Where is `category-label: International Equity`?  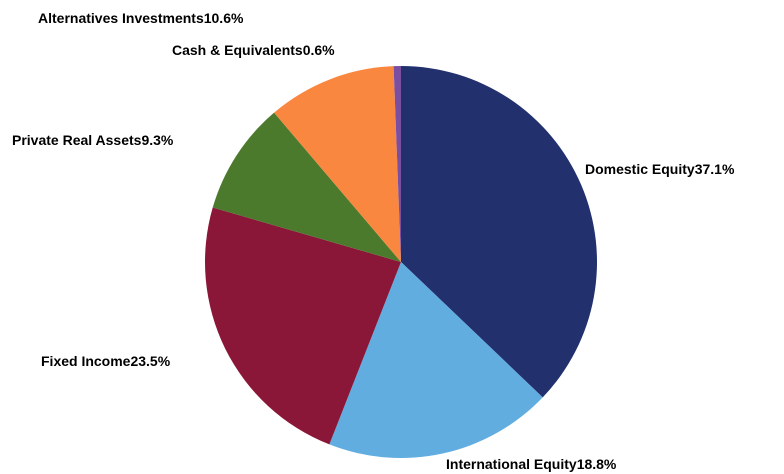 category-label: International Equity is located at coordinates (511, 464).